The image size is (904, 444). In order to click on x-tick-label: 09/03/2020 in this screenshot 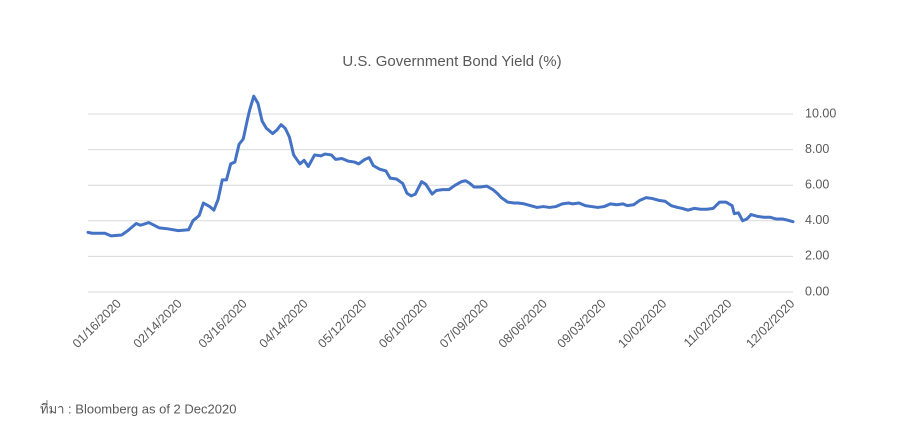, I will do `click(581, 324)`.